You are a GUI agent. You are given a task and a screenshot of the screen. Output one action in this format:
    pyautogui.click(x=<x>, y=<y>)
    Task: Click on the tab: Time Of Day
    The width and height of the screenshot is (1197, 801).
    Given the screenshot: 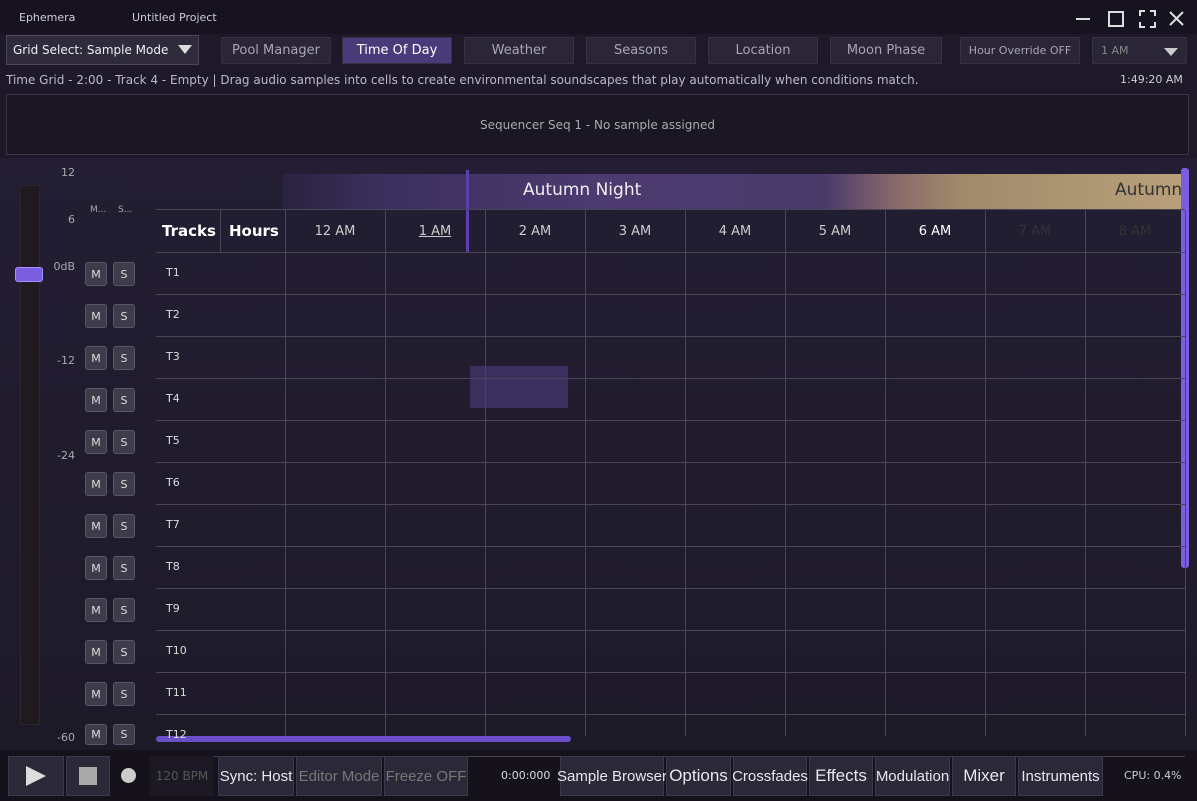 What is the action you would take?
    pyautogui.click(x=397, y=50)
    